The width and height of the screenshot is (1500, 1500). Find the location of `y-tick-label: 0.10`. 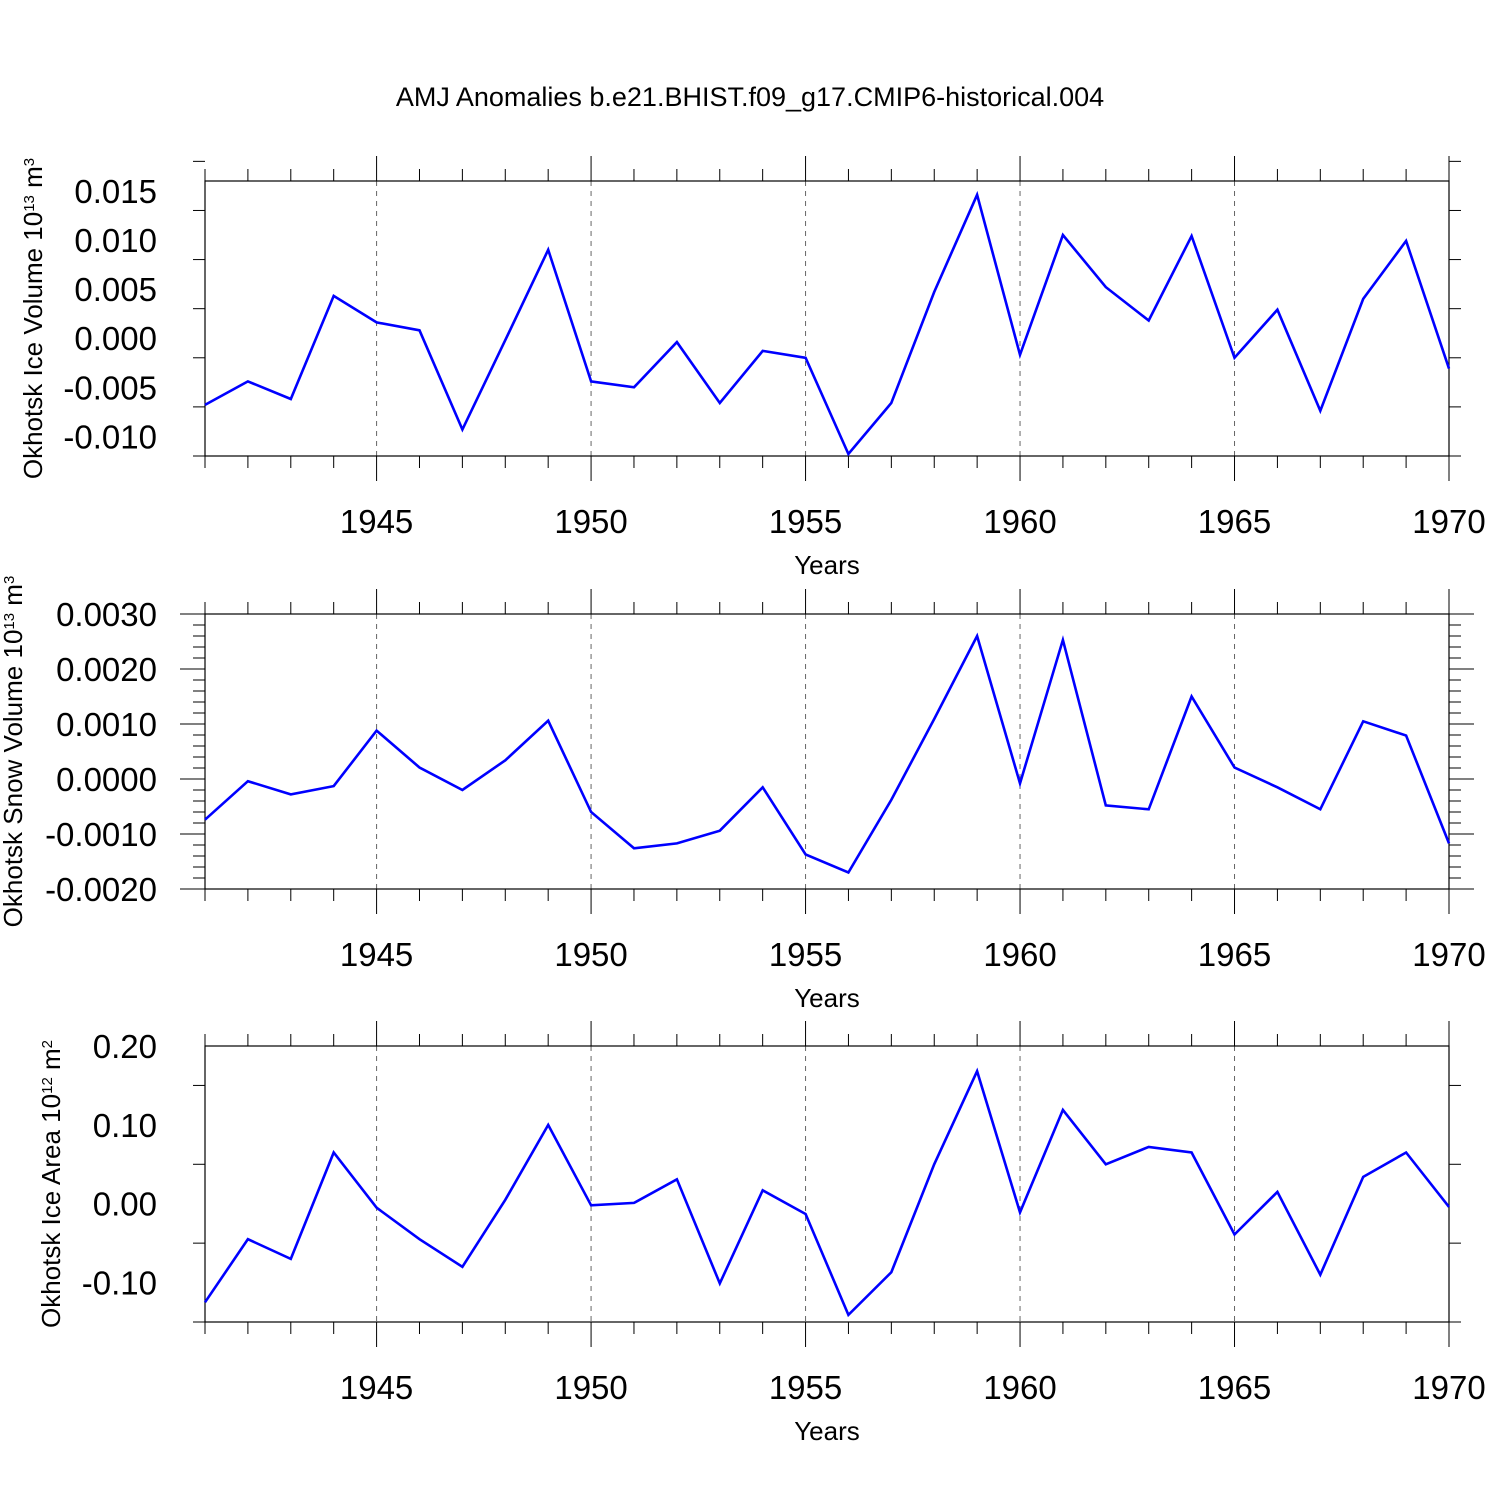

y-tick-label: 0.10 is located at coordinates (125, 1125).